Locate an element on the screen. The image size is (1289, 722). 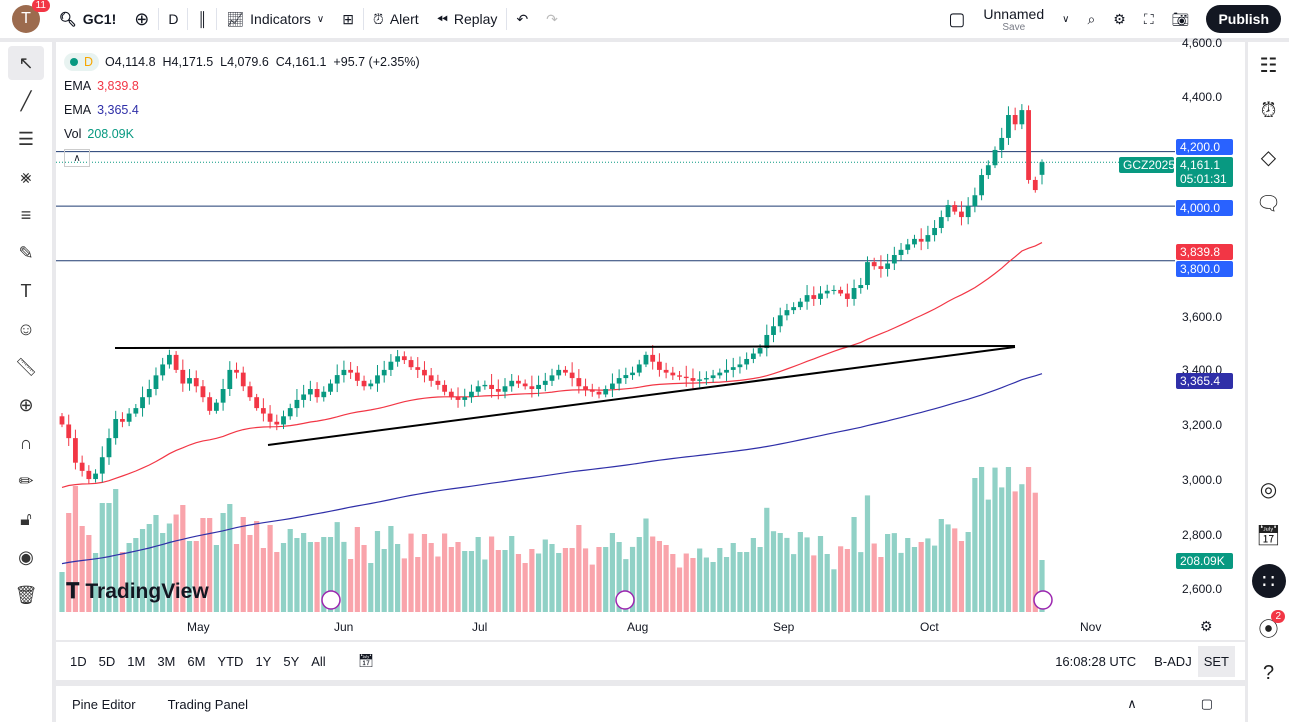
lines-icon: ☰ is located at coordinates (26, 138).